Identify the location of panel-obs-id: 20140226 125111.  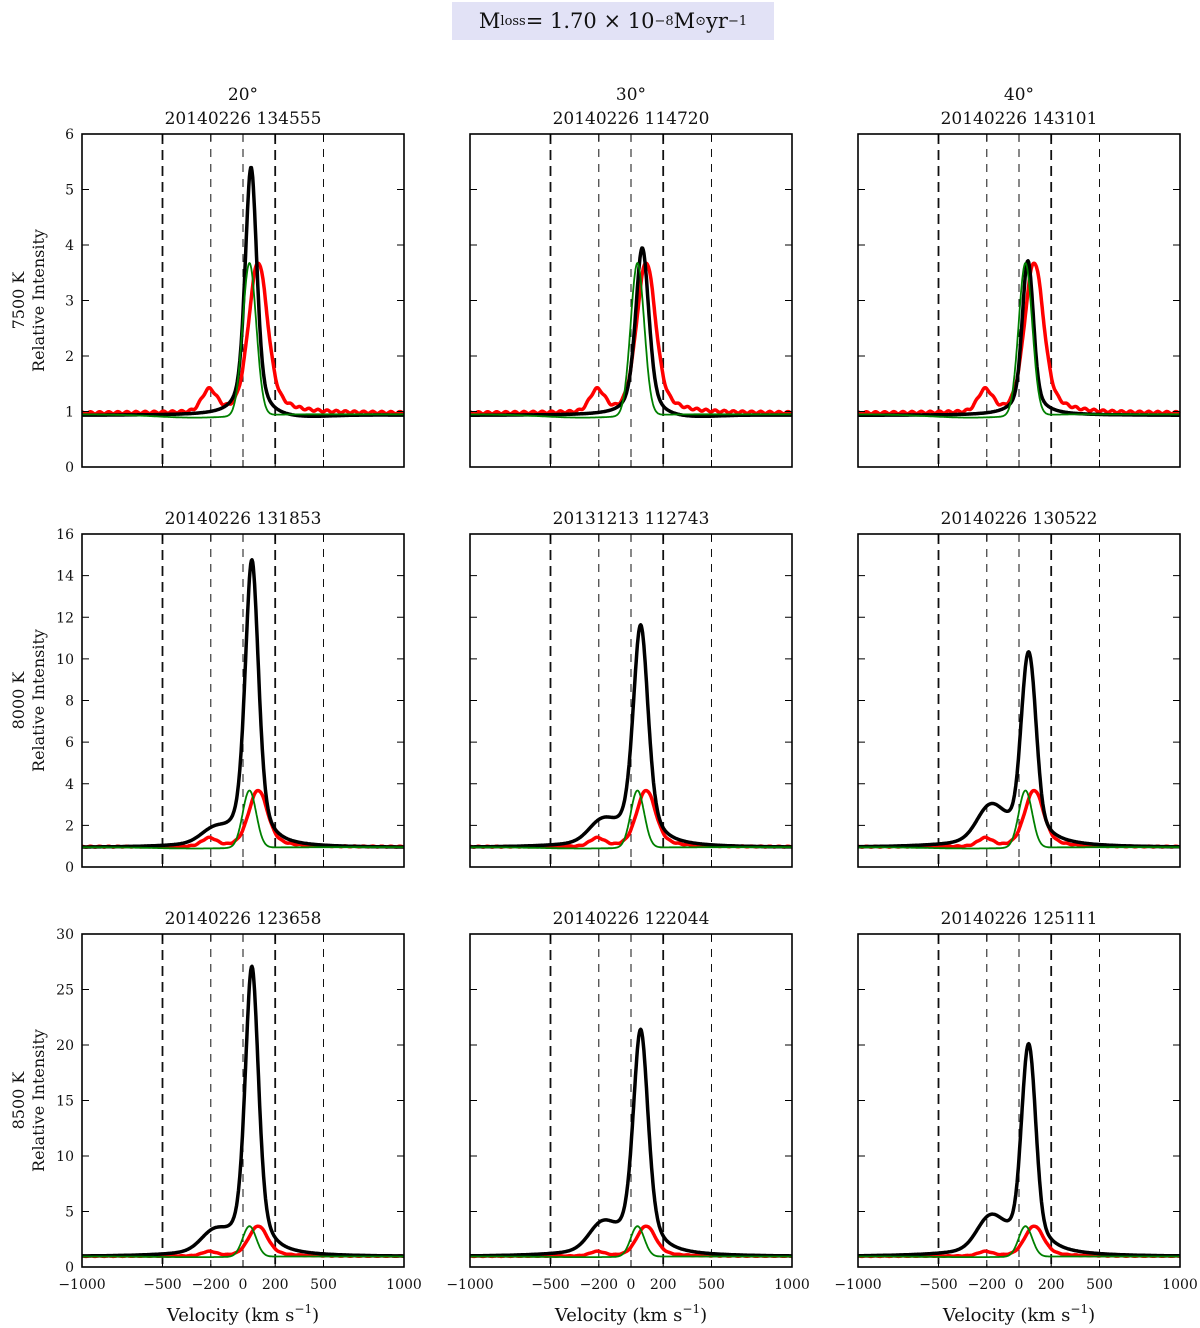
(1019, 919).